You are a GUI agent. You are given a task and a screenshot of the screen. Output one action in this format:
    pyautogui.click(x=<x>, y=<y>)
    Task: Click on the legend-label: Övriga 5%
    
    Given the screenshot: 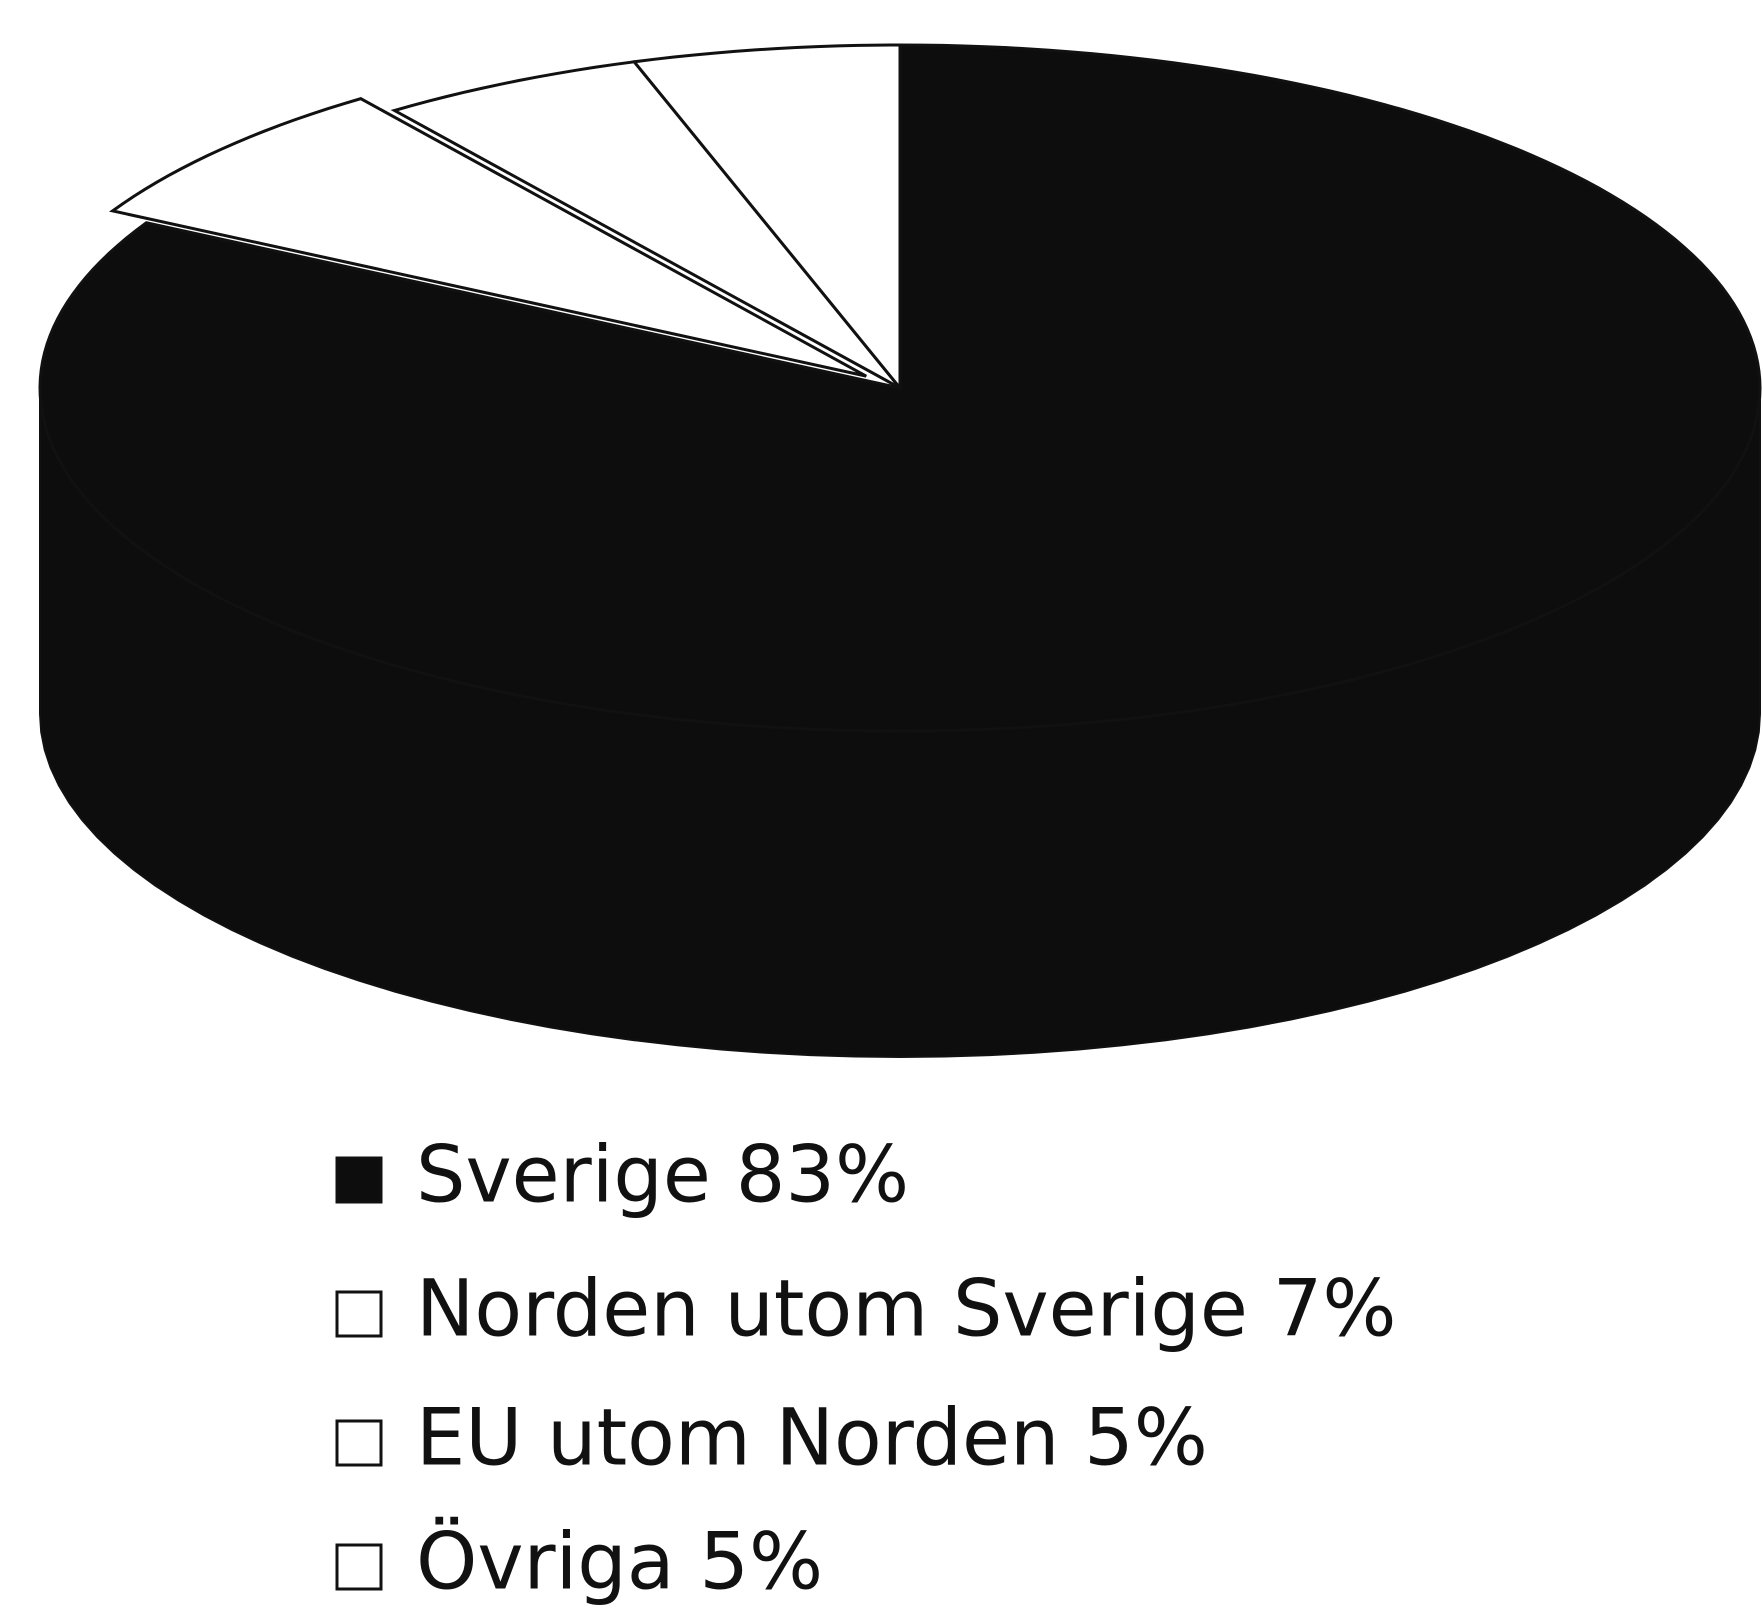 What is the action you would take?
    pyautogui.click(x=619, y=1561)
    